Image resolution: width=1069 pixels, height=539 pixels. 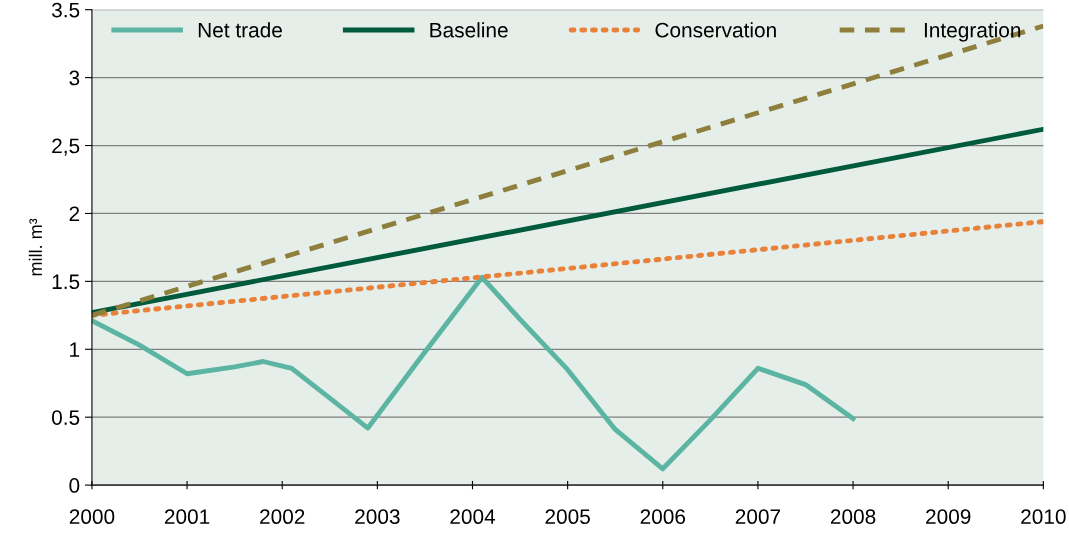 I want to click on y-tick-label: 2, so click(x=74, y=213).